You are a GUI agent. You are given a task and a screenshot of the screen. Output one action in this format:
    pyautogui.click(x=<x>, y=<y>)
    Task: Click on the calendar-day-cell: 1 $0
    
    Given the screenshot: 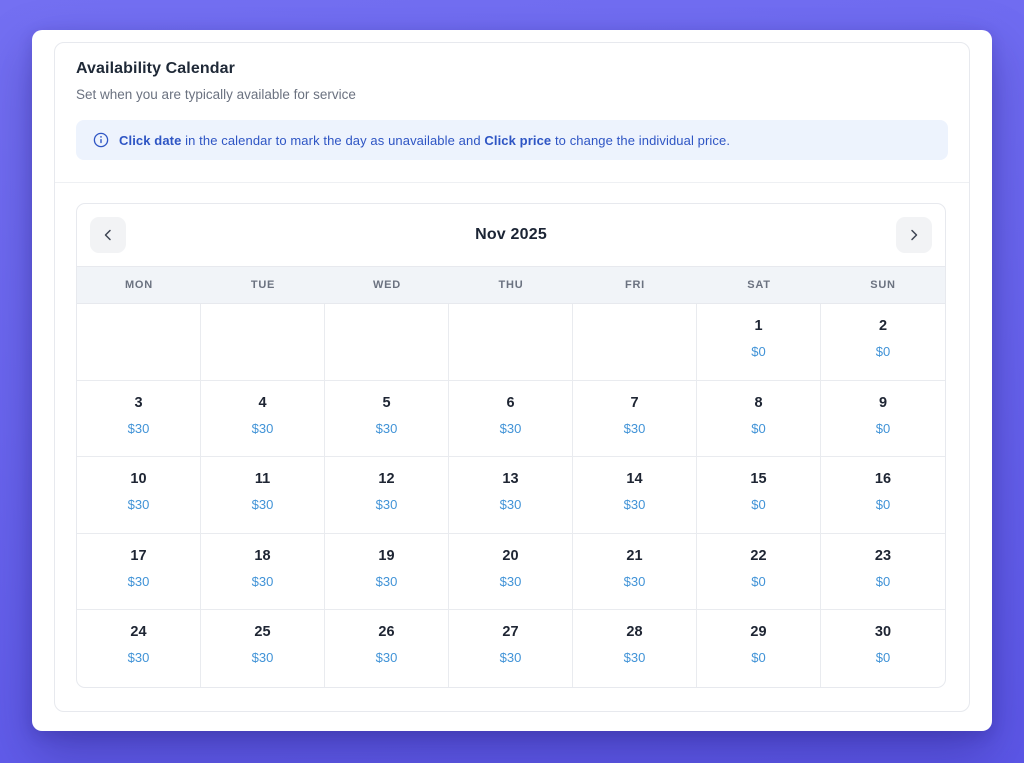 What is the action you would take?
    pyautogui.click(x=759, y=342)
    